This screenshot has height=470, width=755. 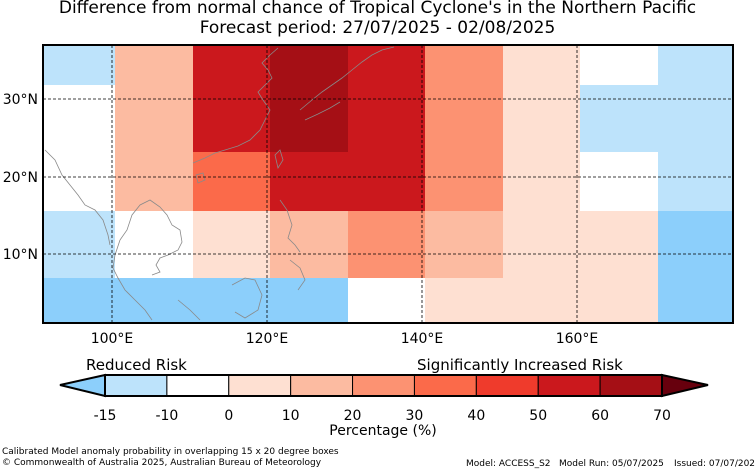 I want to click on coastline-china, so click(x=235, y=105).